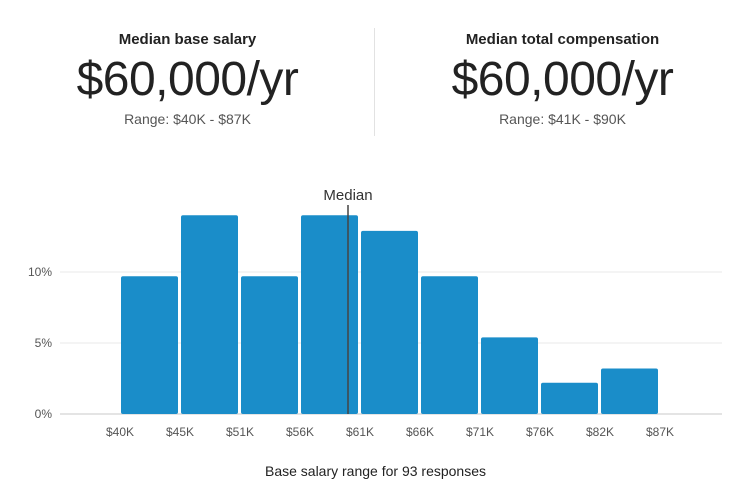 Image resolution: width=751 pixels, height=500 pixels. I want to click on y-tick-label: 0%, so click(44, 414).